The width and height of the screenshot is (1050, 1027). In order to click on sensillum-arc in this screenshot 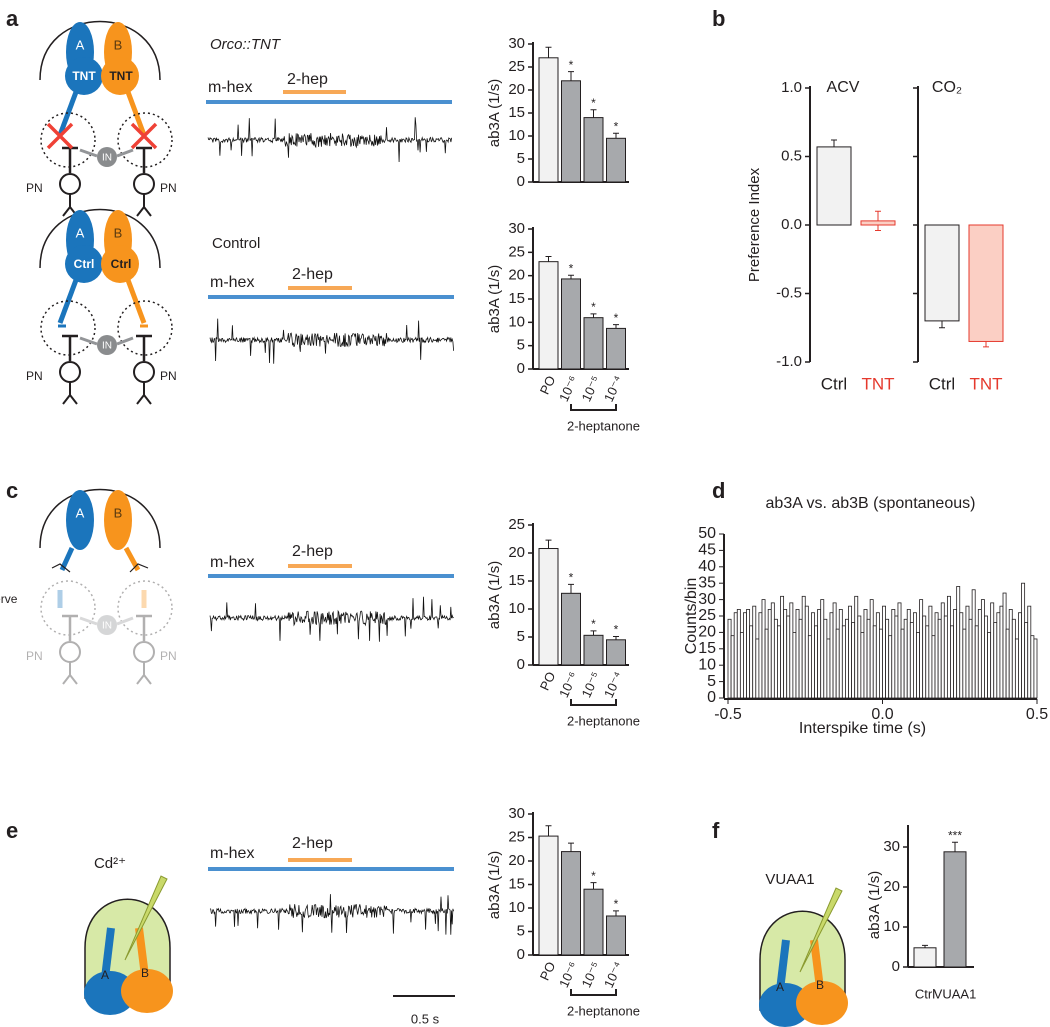, I will do `click(100, 50)`.